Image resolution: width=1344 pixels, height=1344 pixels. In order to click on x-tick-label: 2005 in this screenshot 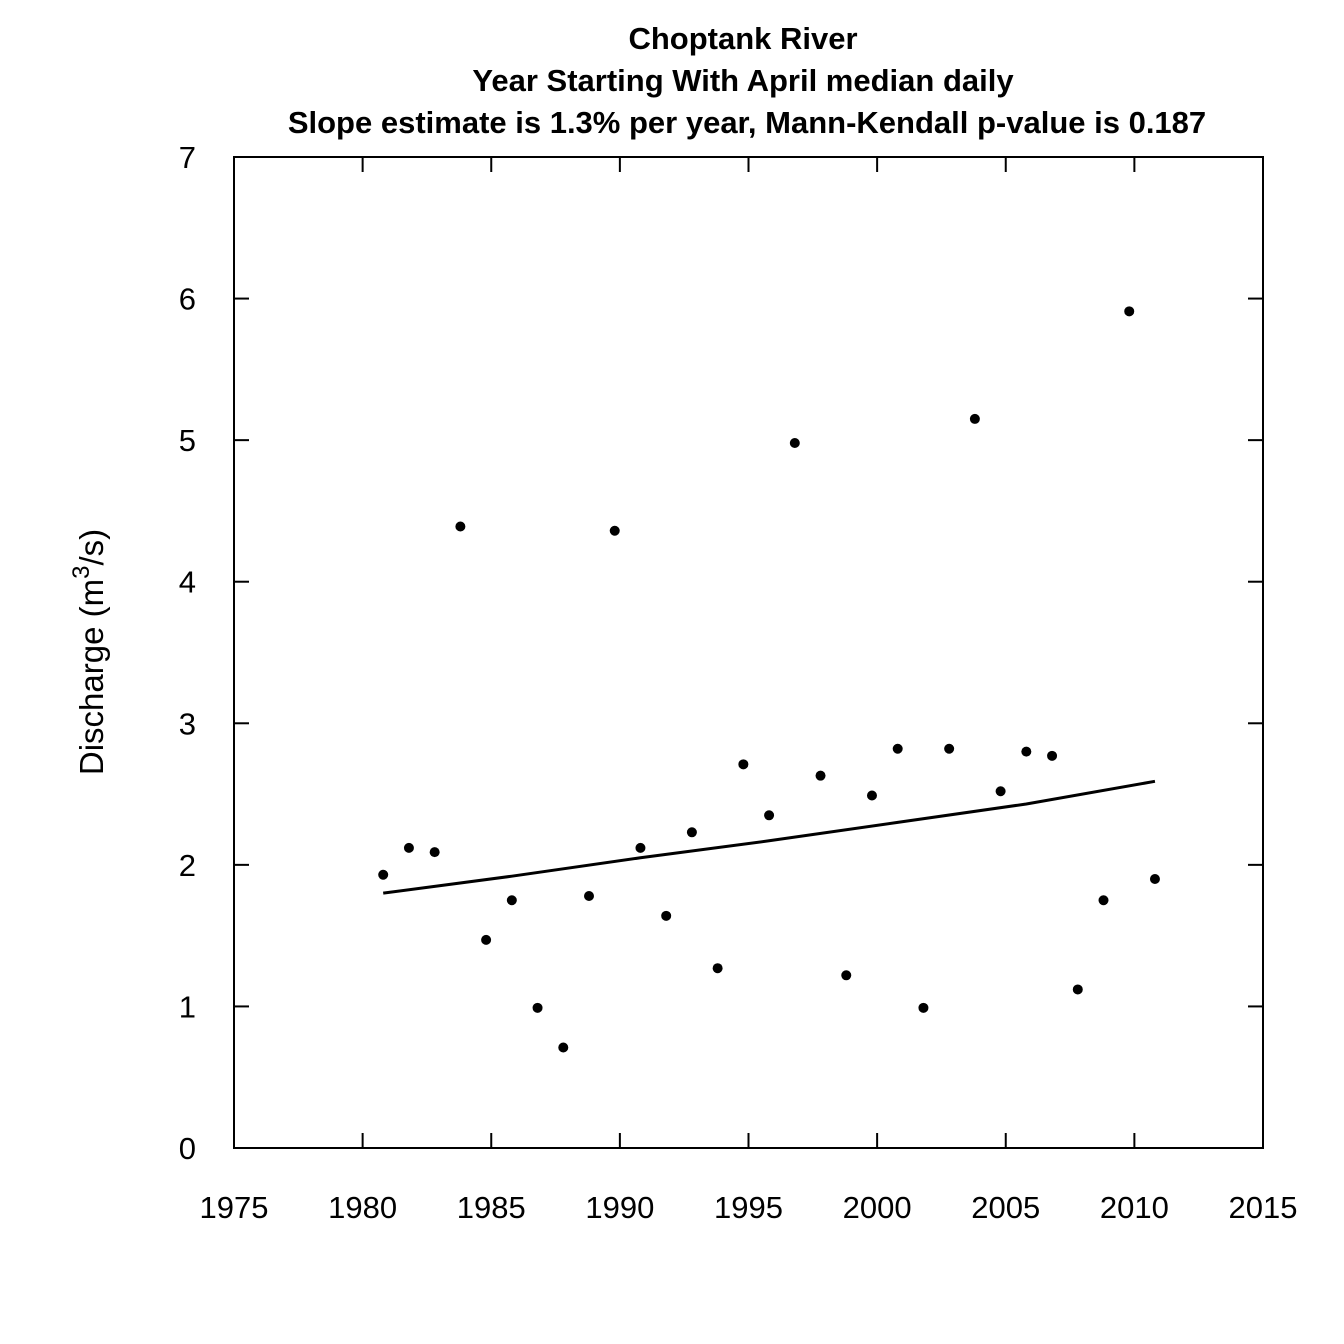, I will do `click(1005, 1207)`.